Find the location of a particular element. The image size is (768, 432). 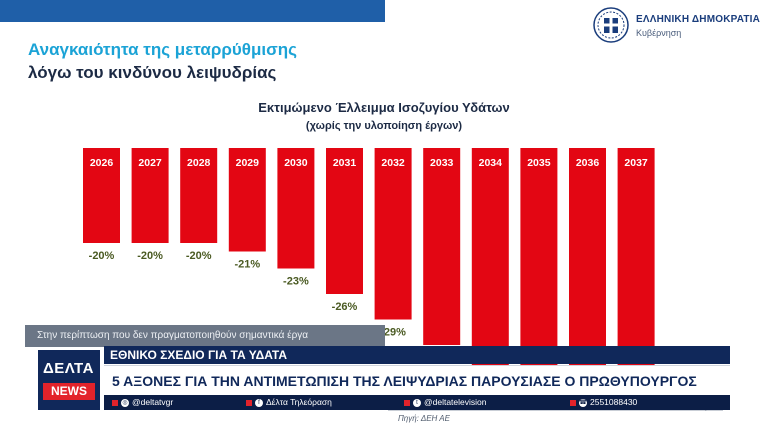

footer-rule is located at coordinates (555, 410).